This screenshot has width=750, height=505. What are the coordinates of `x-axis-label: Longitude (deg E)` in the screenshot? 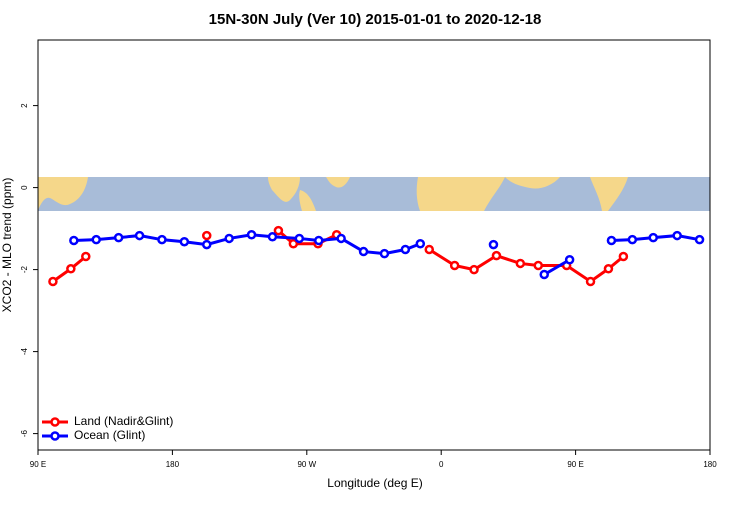 It's located at (374, 483).